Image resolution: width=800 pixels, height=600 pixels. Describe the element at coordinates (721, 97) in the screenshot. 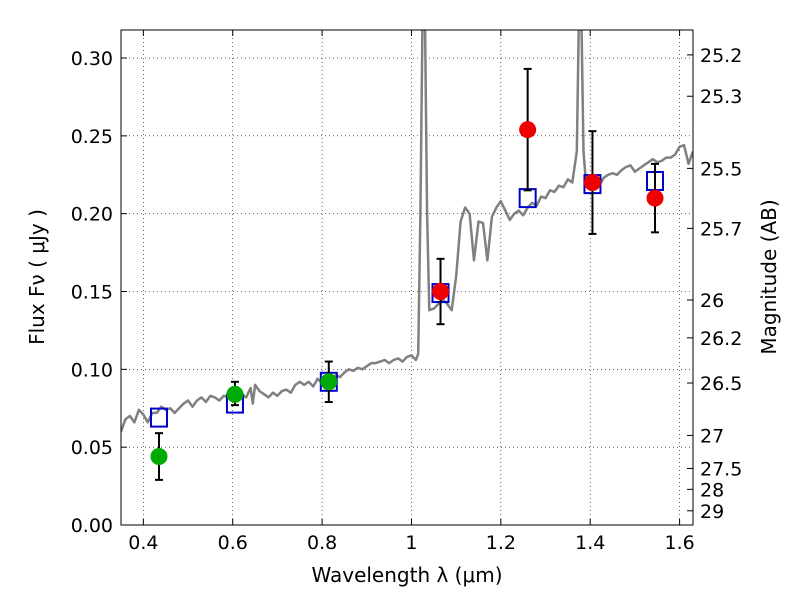

I see `y2-tick-label: 25.3` at that location.